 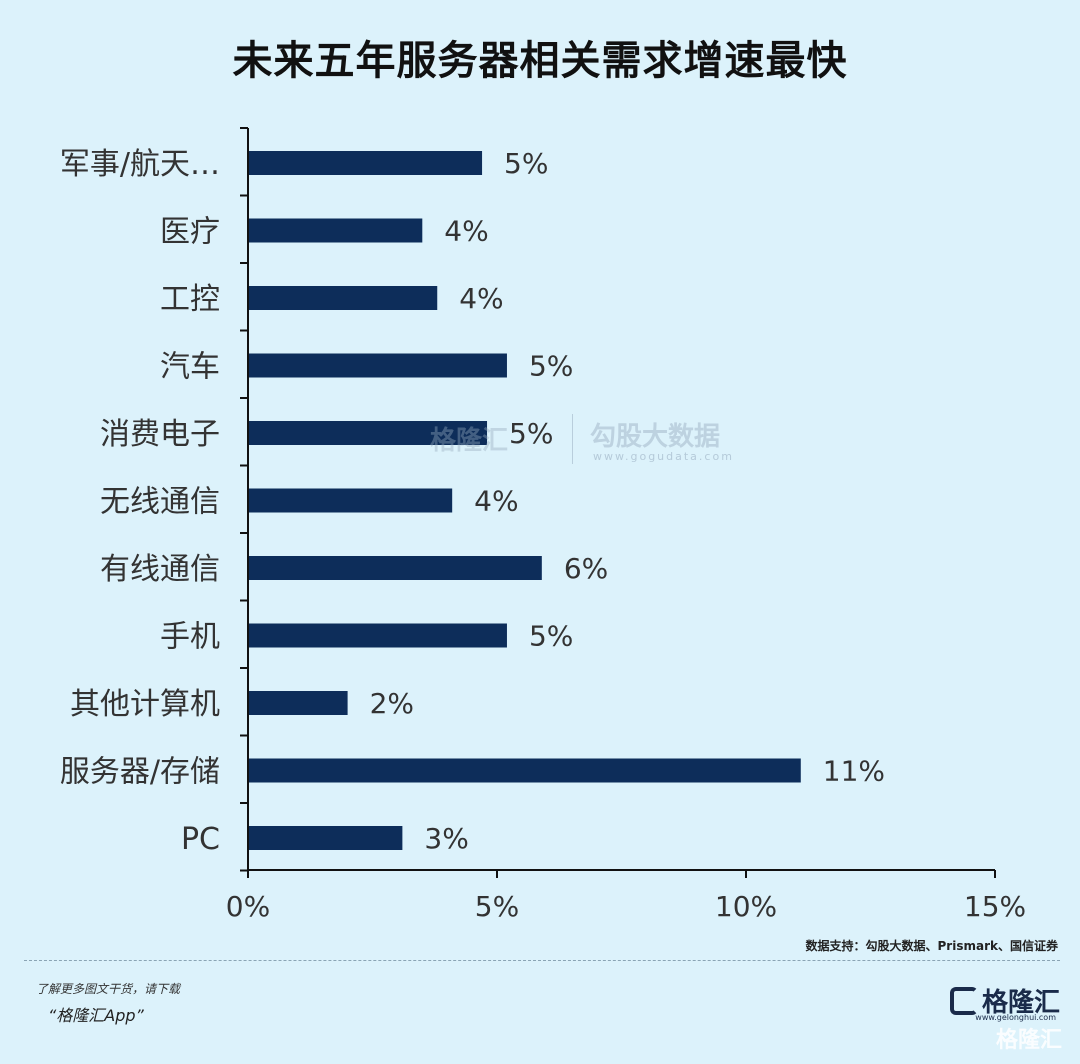 I want to click on category-label: 工控, so click(x=190, y=299).